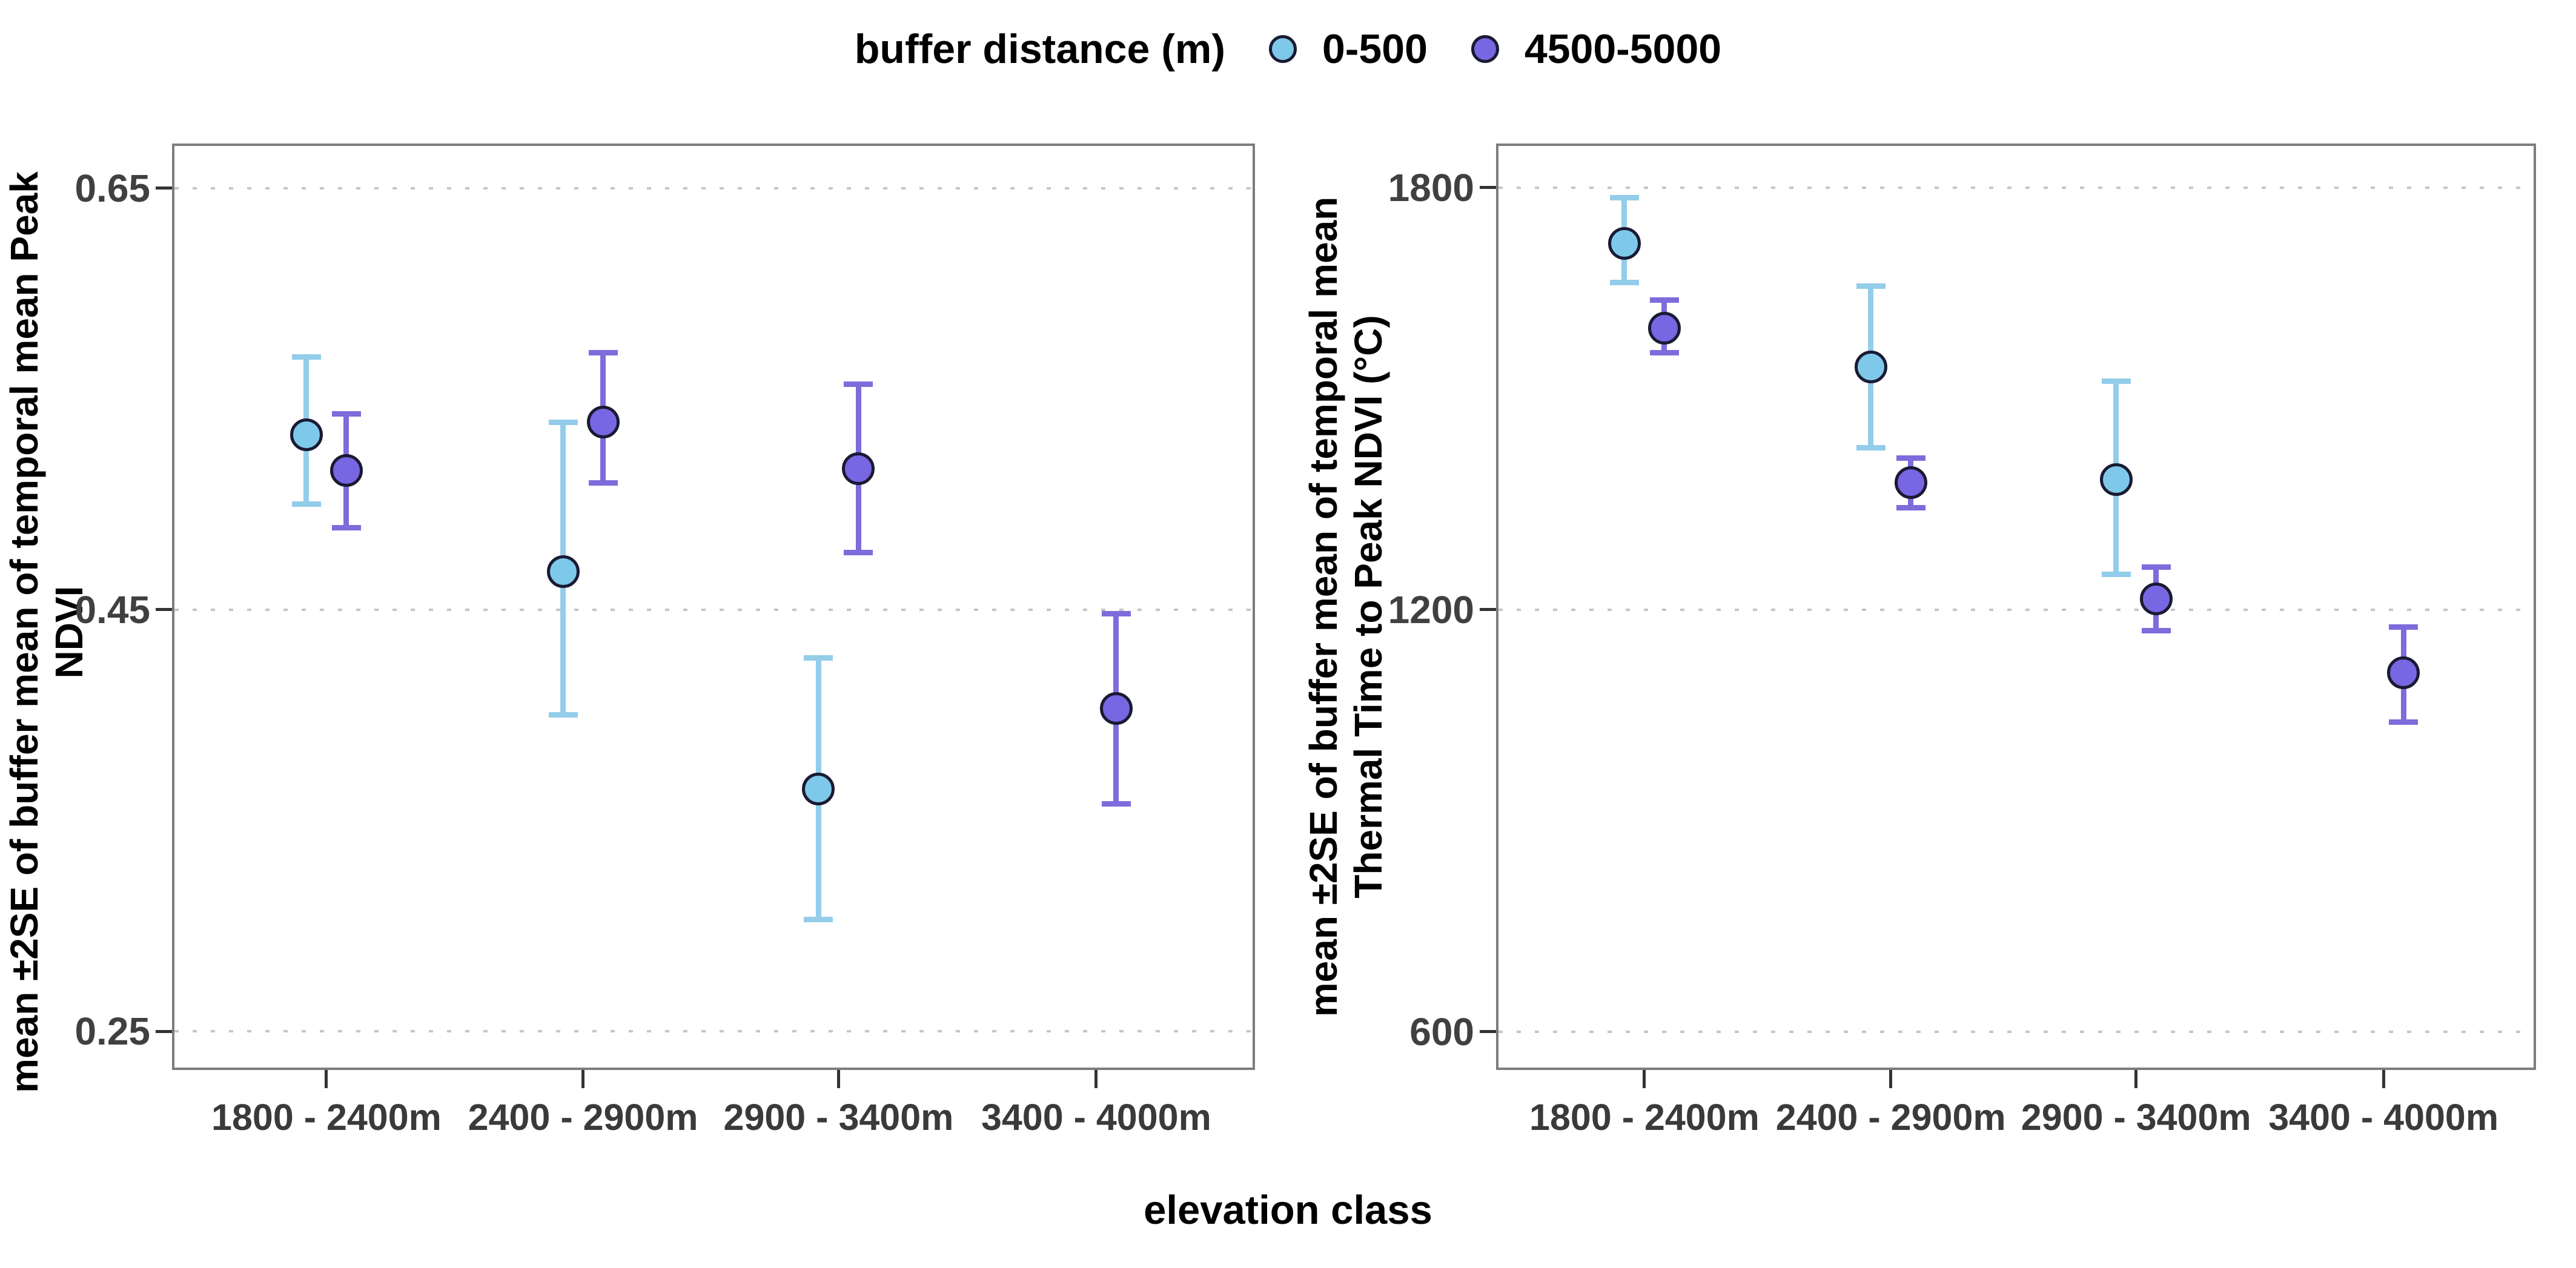 This screenshot has width=2576, height=1268. What do you see at coordinates (112, 609) in the screenshot?
I see `y-tick-label: 0.45` at bounding box center [112, 609].